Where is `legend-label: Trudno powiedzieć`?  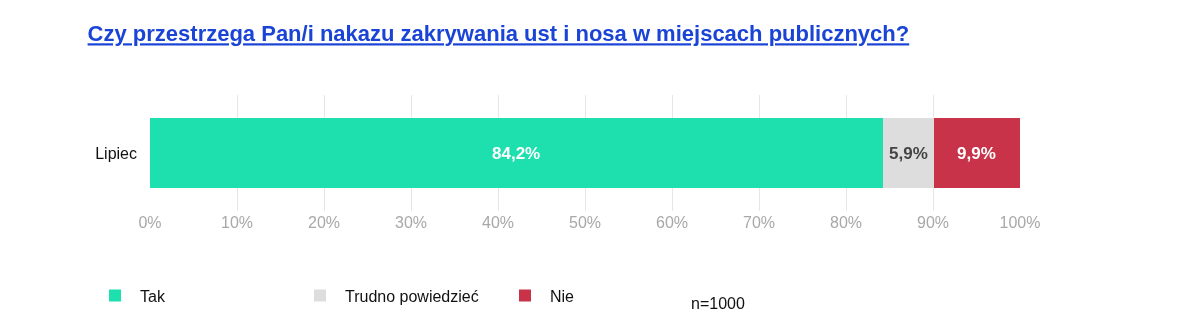
legend-label: Trudno powiedzieć is located at coordinates (412, 296).